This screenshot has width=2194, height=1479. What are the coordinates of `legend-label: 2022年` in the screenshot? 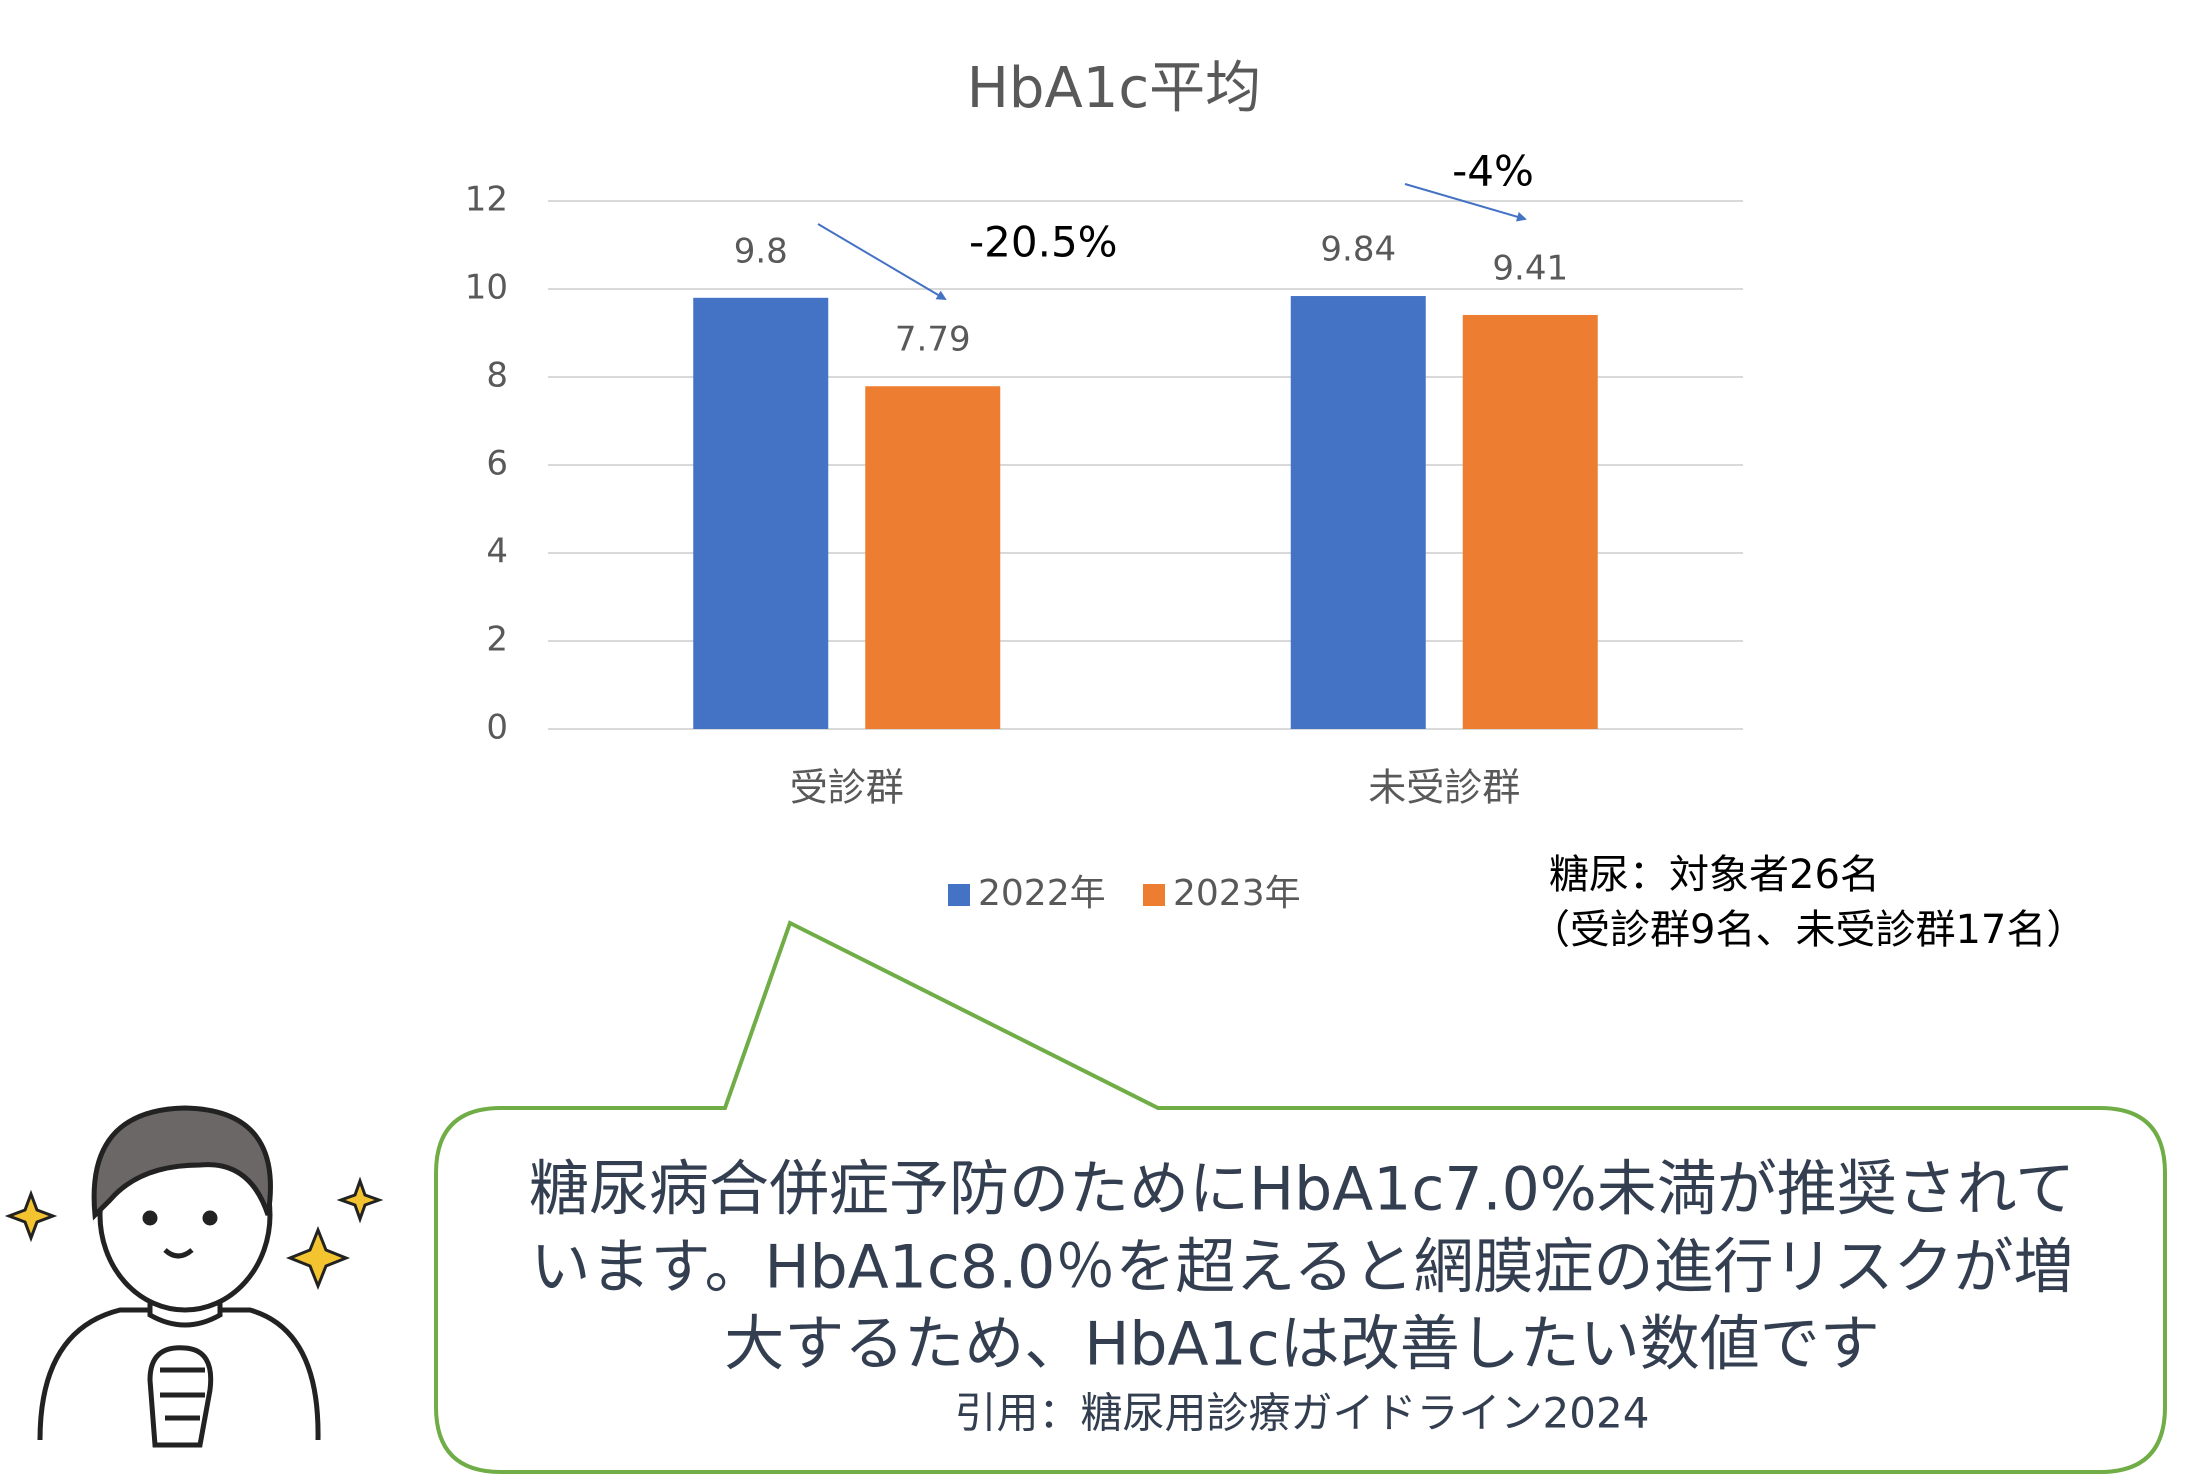 It's located at (1042, 893).